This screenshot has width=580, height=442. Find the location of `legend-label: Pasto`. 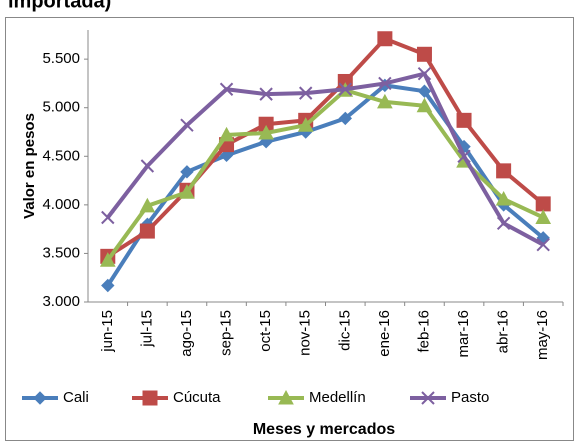

legend-label: Pasto is located at coordinates (470, 397).